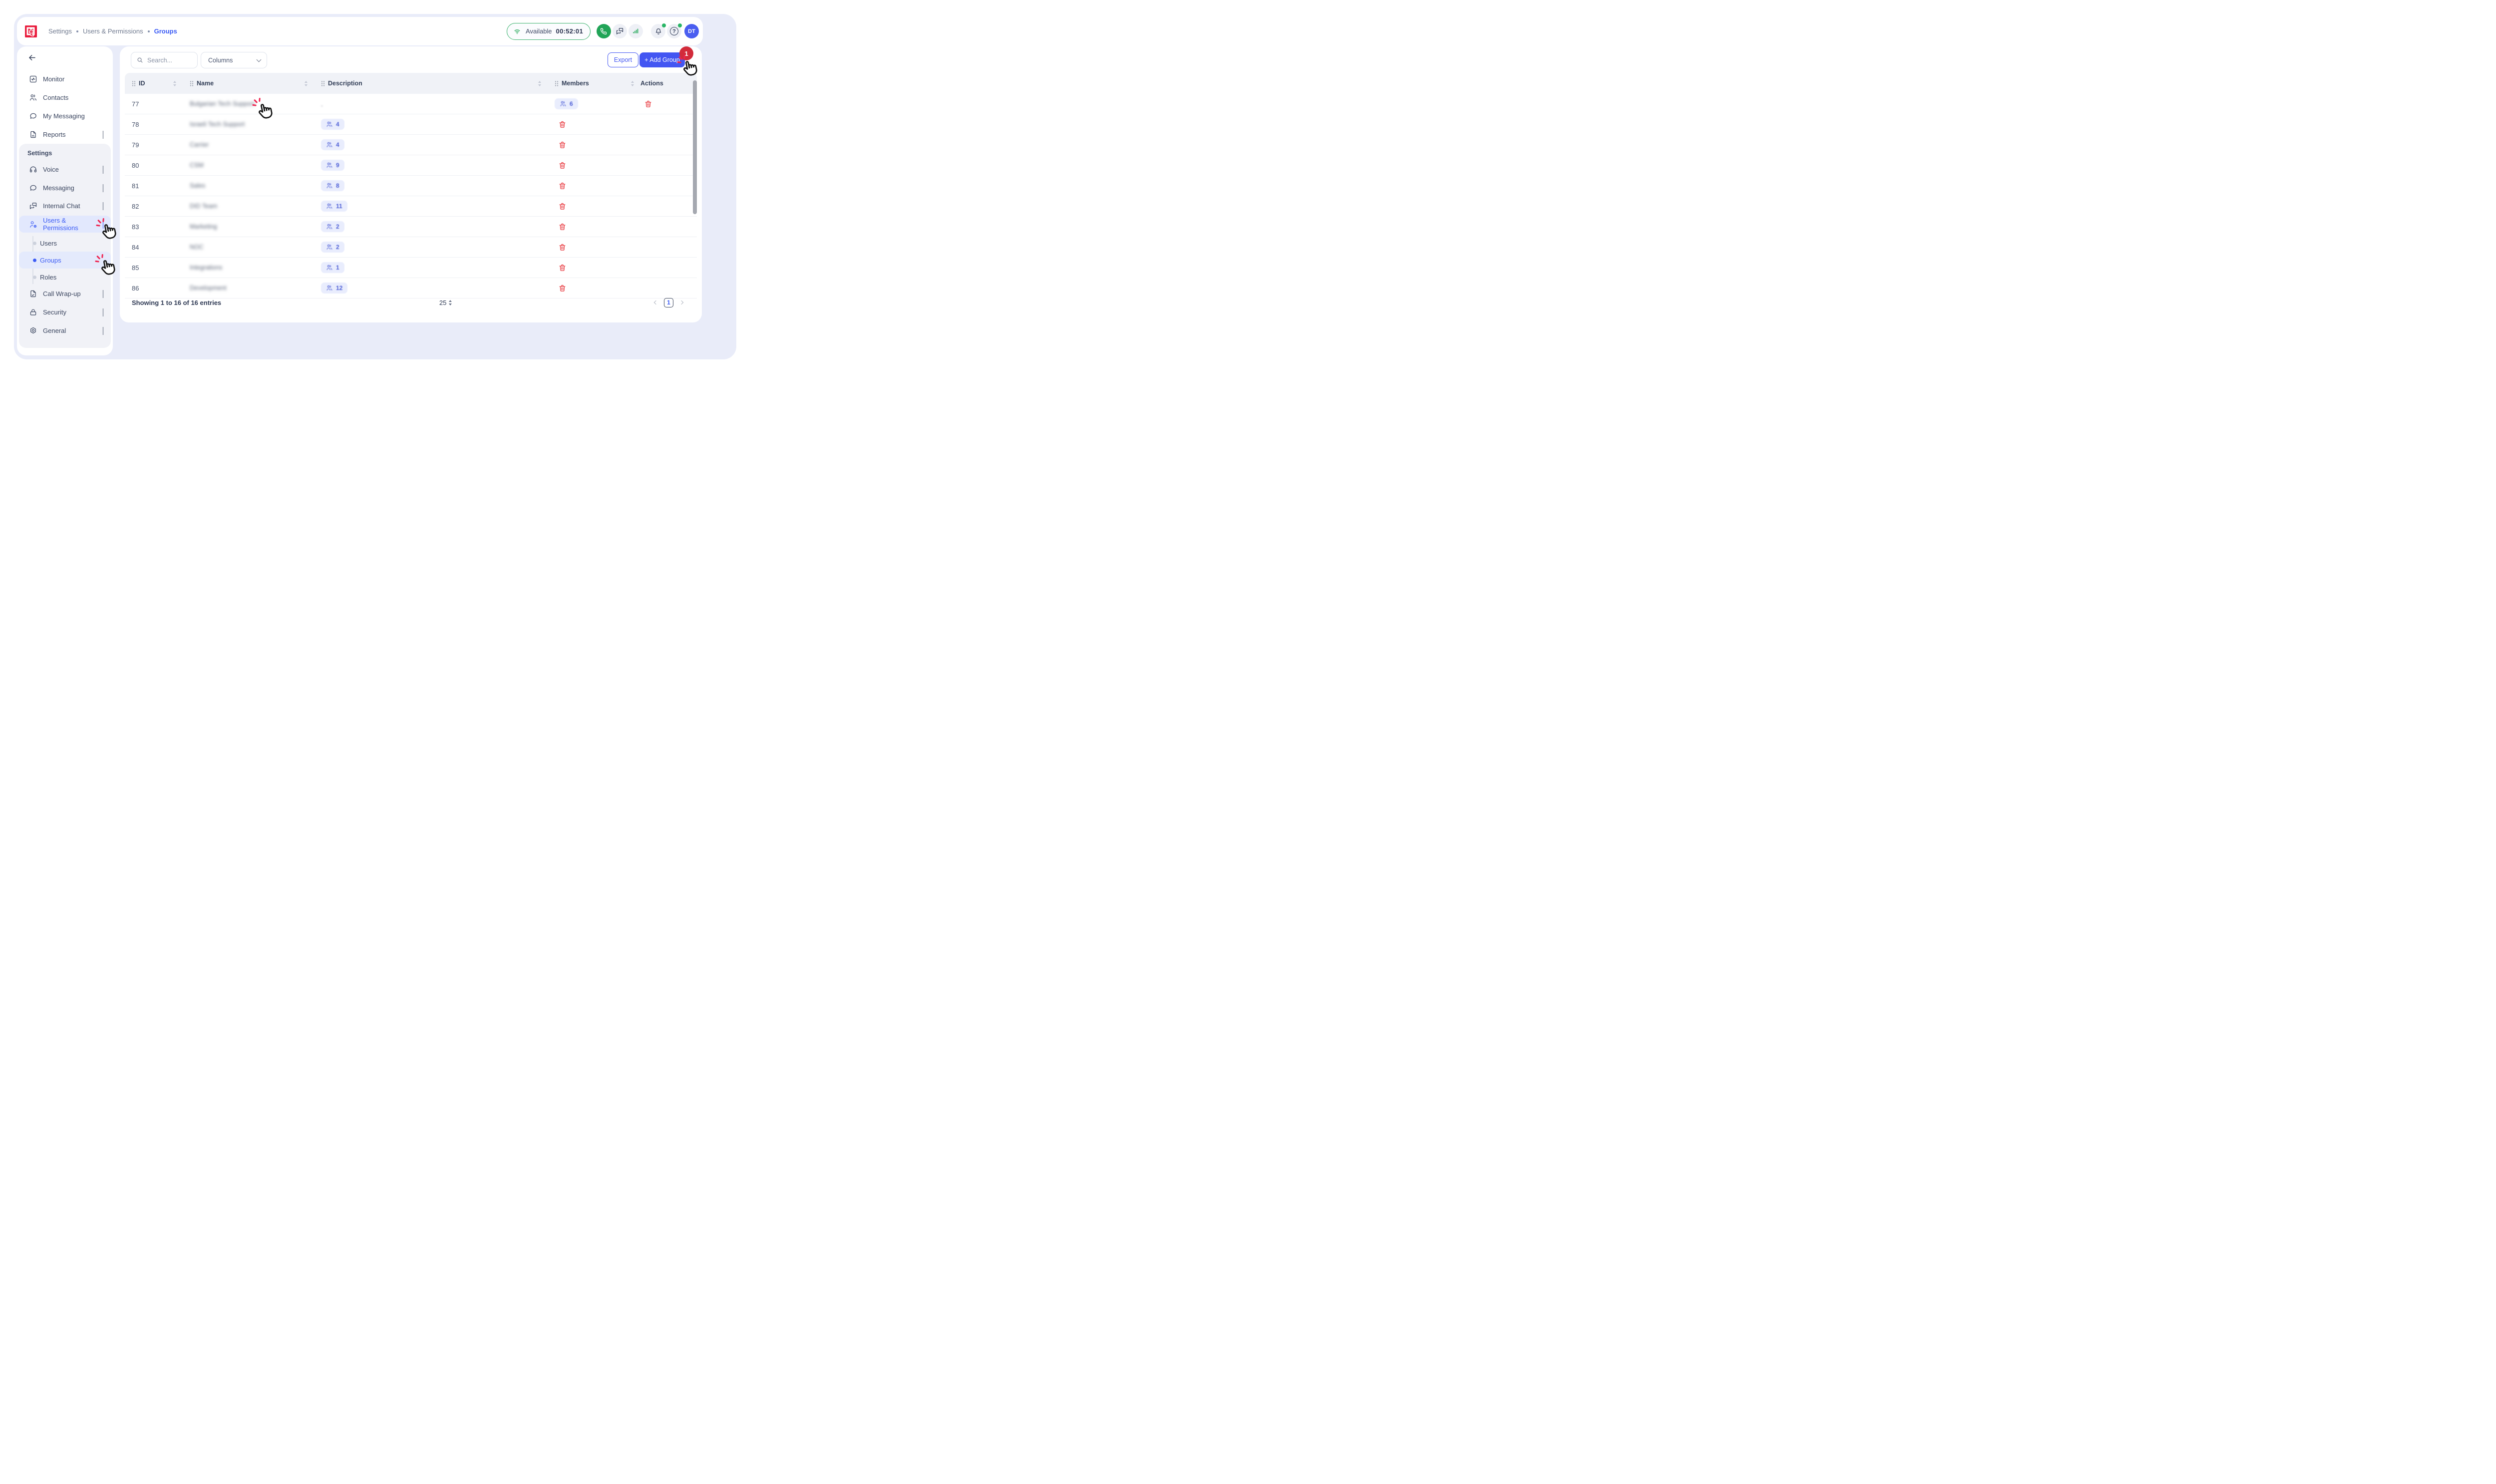 The width and height of the screenshot is (2496, 1484). I want to click on members-badge: 9, so click(332, 166).